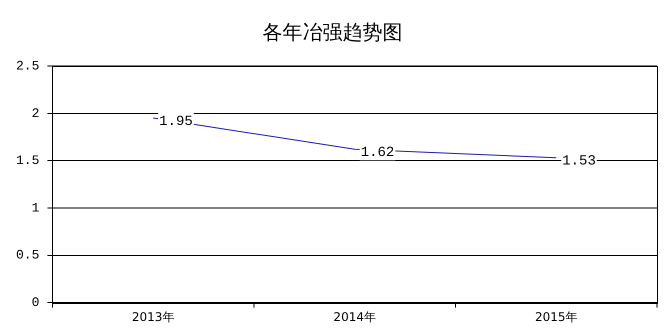 The image size is (669, 328). Describe the element at coordinates (28, 66) in the screenshot. I see `y-tick-label: 2.5` at that location.